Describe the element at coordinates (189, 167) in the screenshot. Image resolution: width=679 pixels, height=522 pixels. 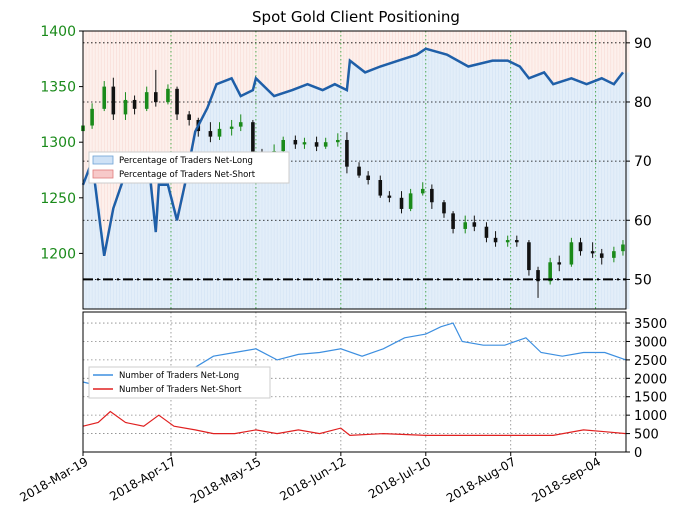
I see `top-legend-box` at that location.